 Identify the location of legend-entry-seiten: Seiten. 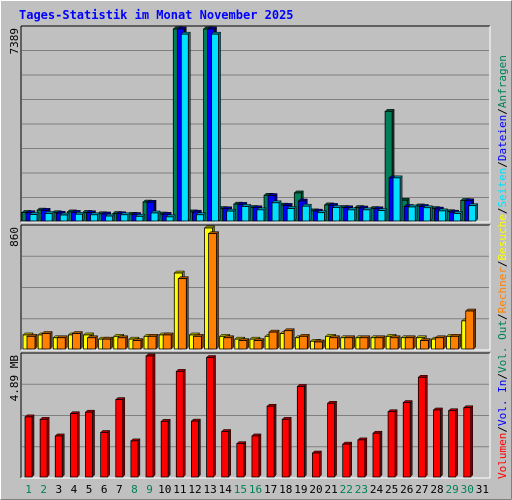
(502, 188).